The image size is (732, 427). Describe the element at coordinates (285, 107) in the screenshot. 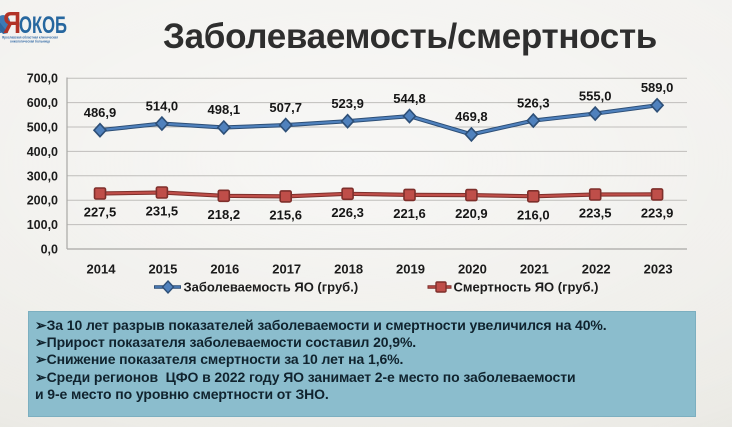

I see `svg-text: 507,7` at that location.